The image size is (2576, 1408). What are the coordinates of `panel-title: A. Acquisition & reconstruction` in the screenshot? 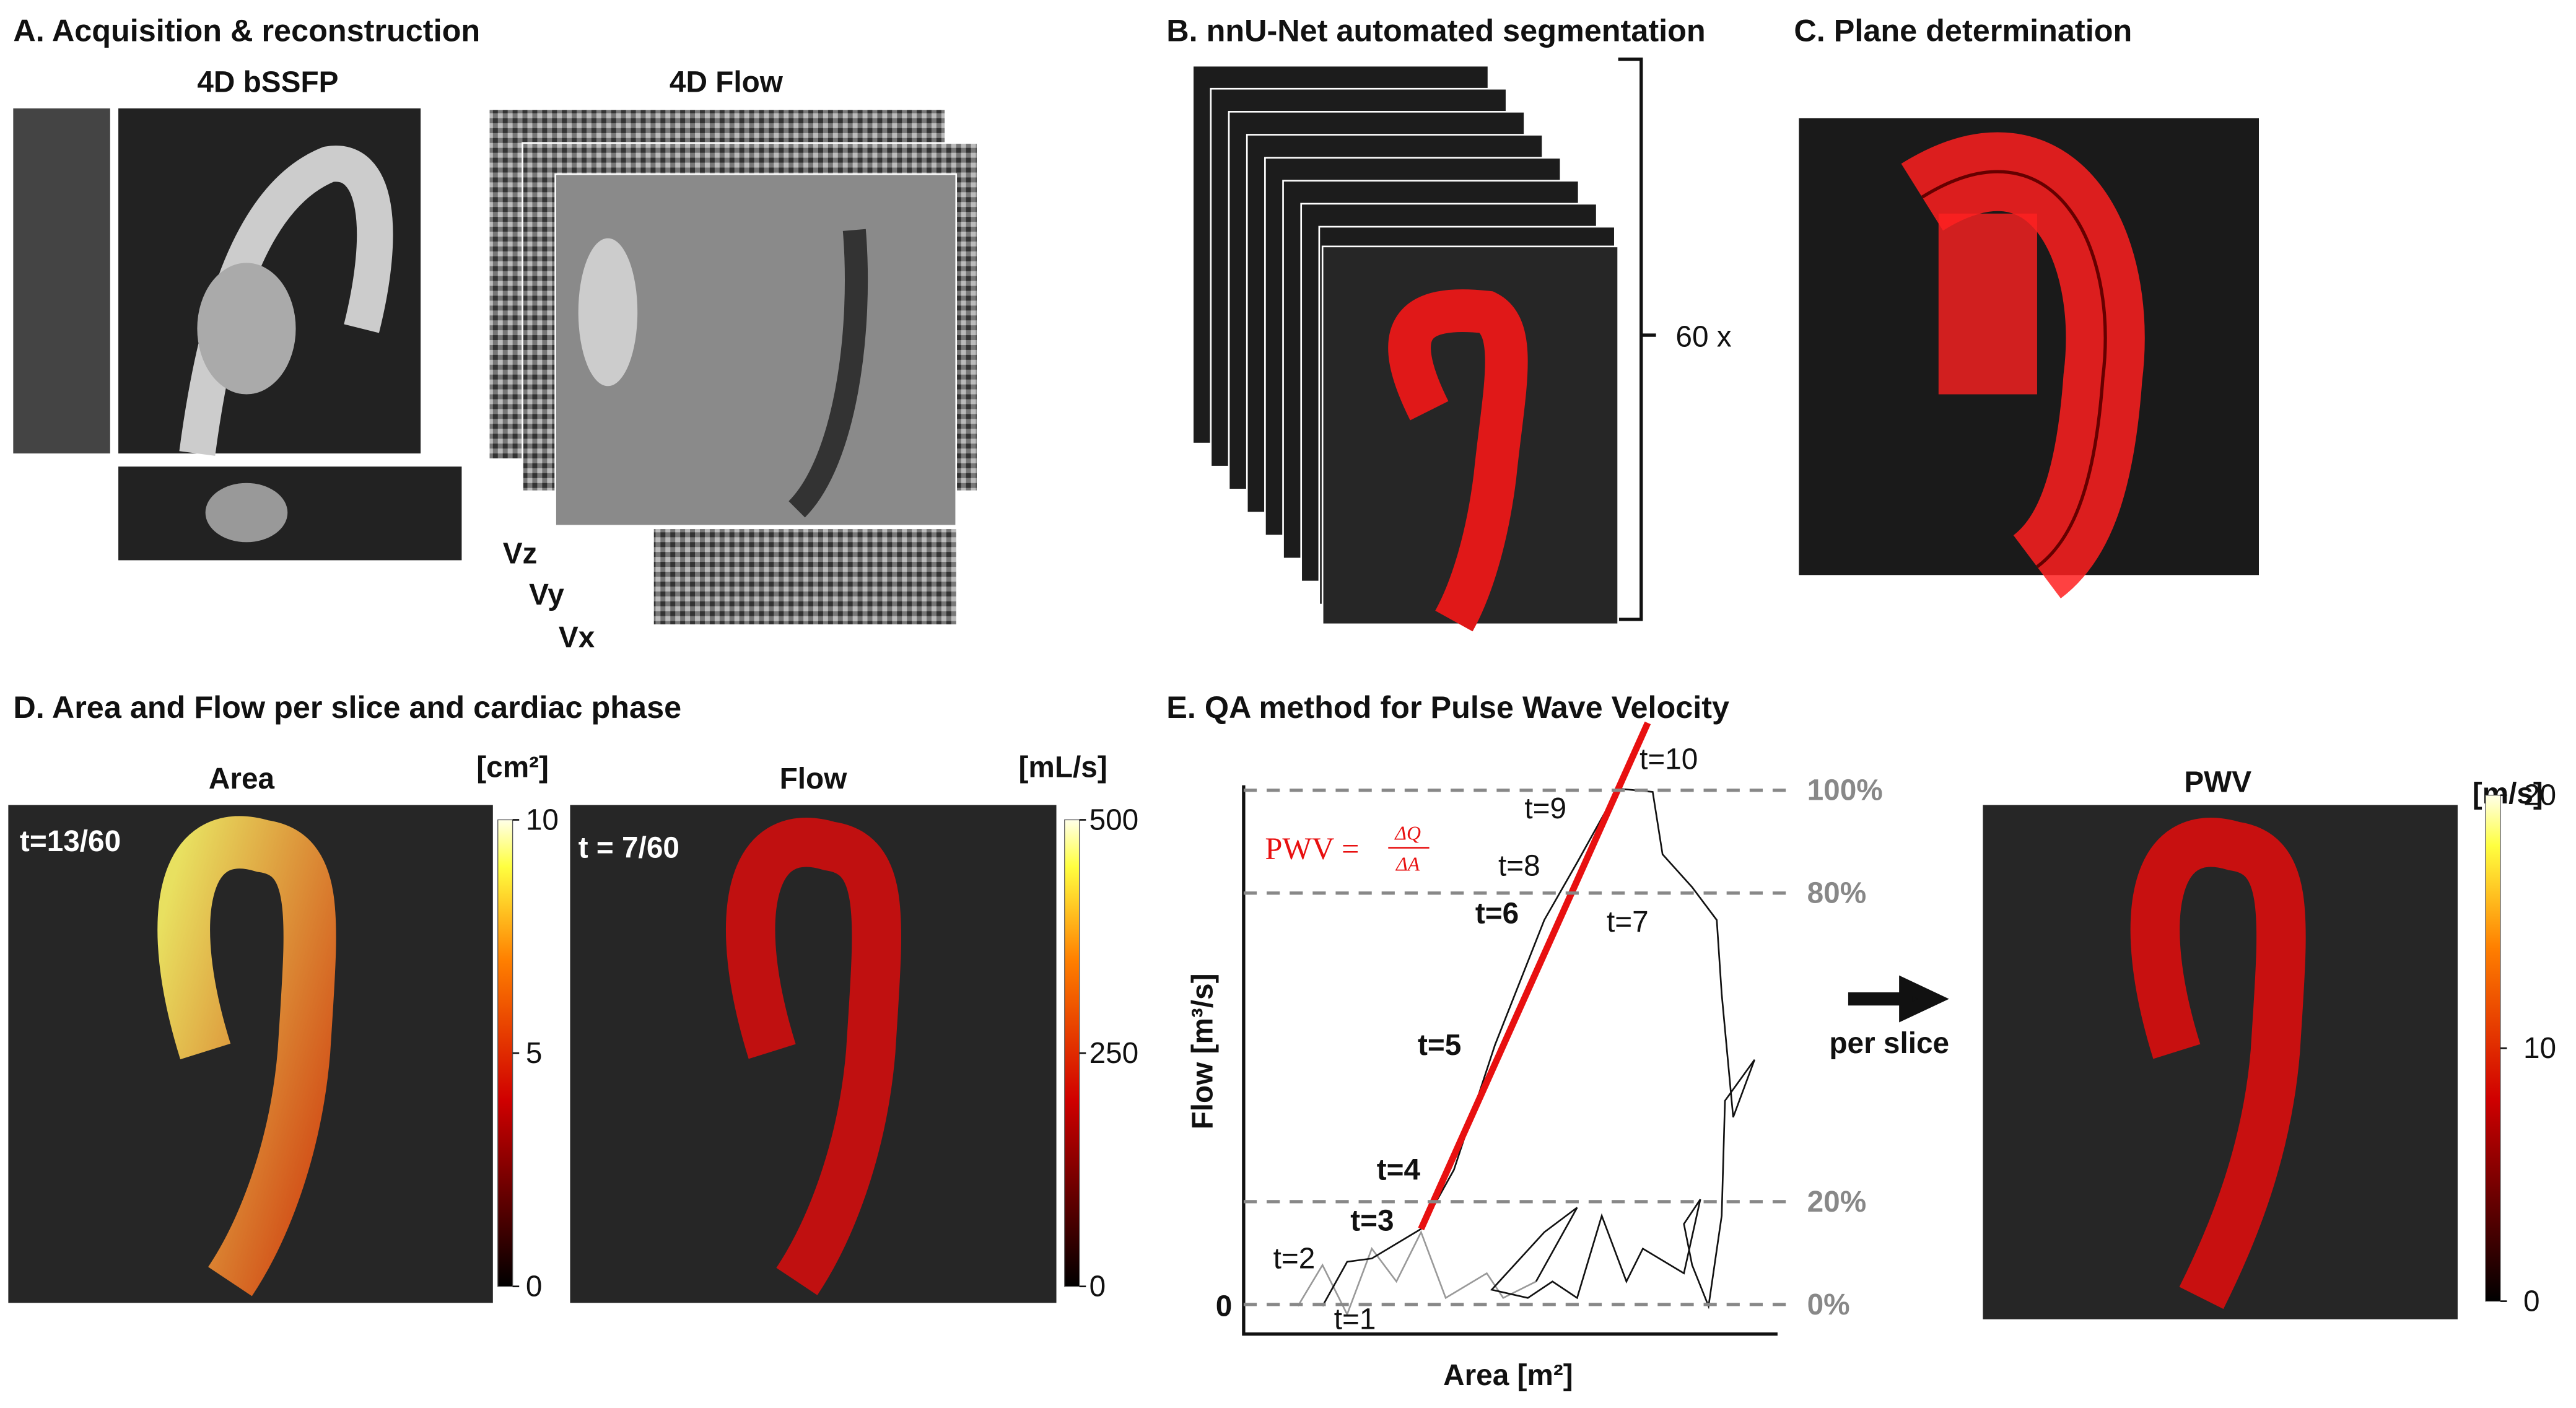 It's located at (246, 30).